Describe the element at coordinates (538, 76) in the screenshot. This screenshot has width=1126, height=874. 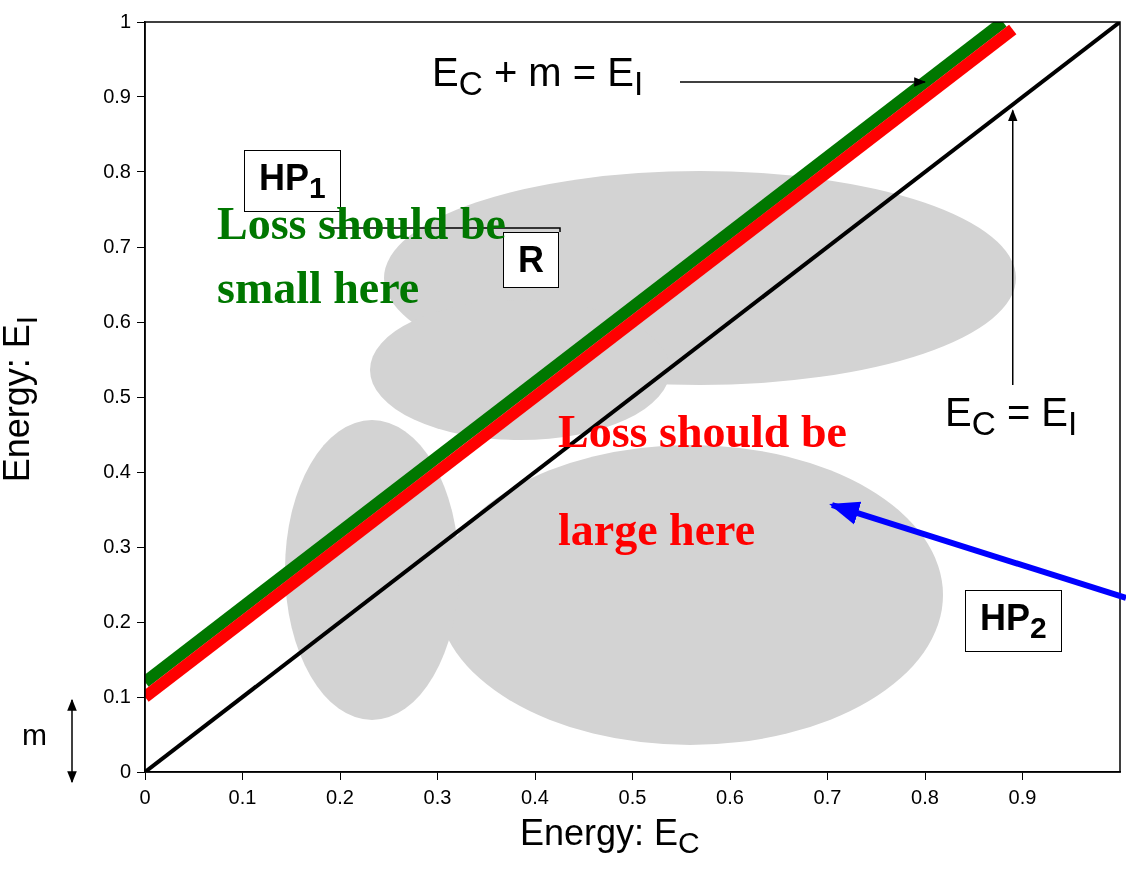
I see `annotation: E$_{C}$ + m = E$_{I}$` at that location.